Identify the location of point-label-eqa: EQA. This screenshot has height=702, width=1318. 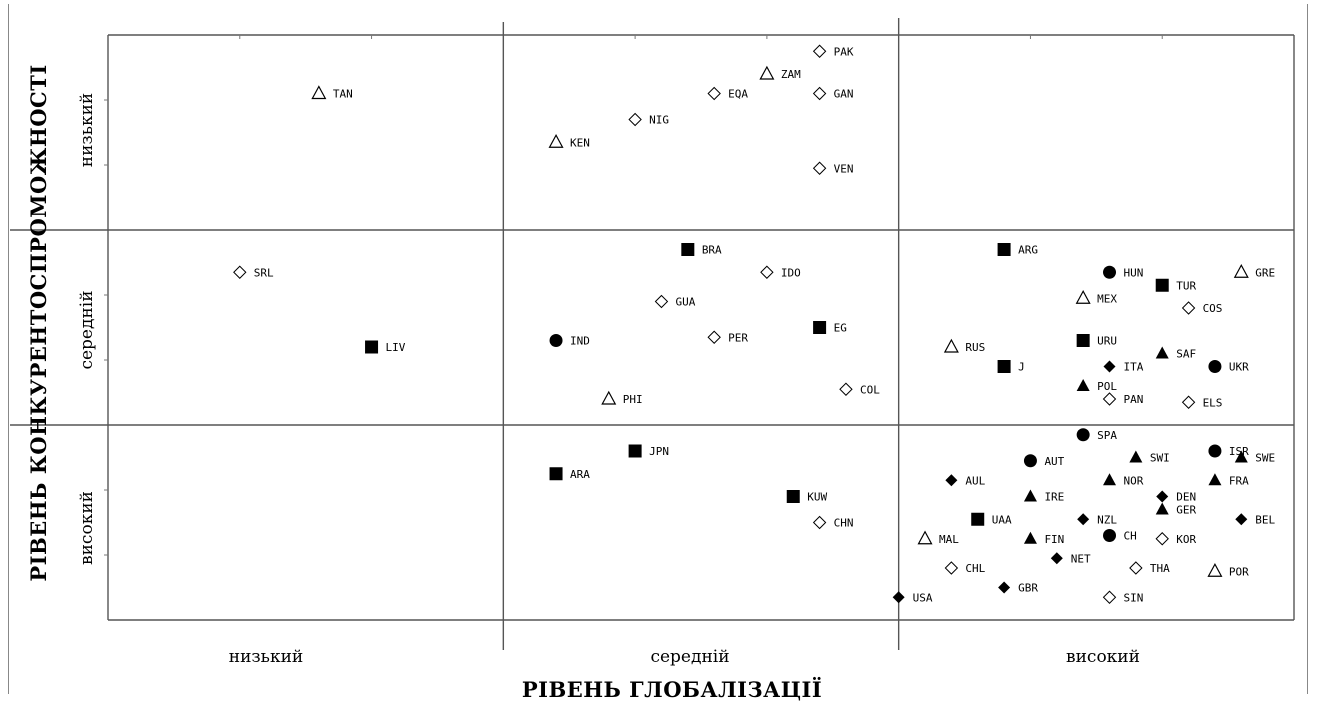
(738, 94).